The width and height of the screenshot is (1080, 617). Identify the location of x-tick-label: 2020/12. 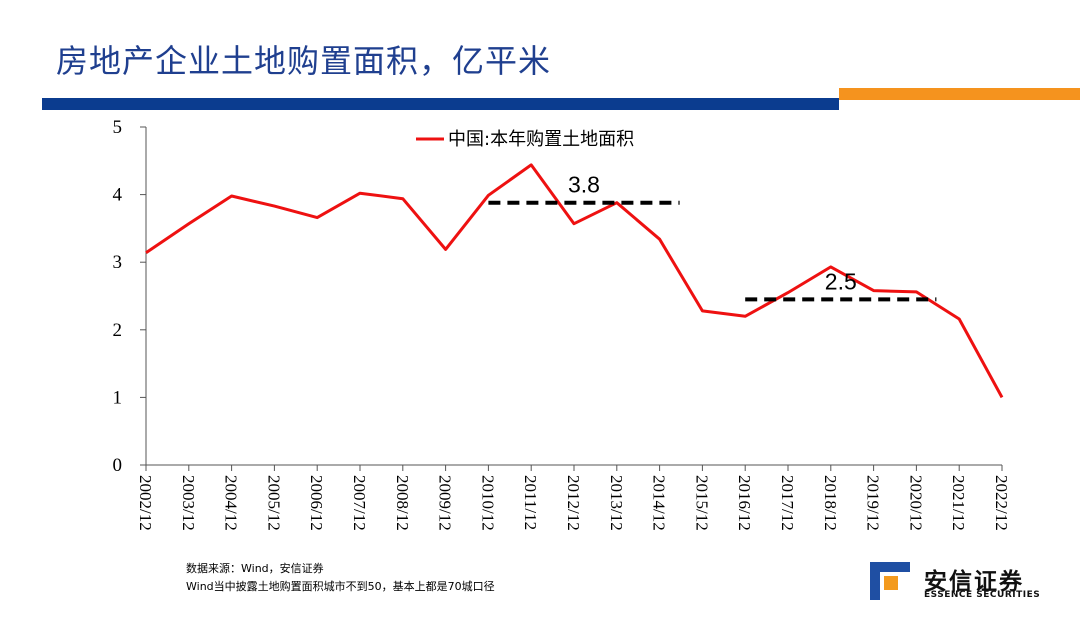
(915, 503).